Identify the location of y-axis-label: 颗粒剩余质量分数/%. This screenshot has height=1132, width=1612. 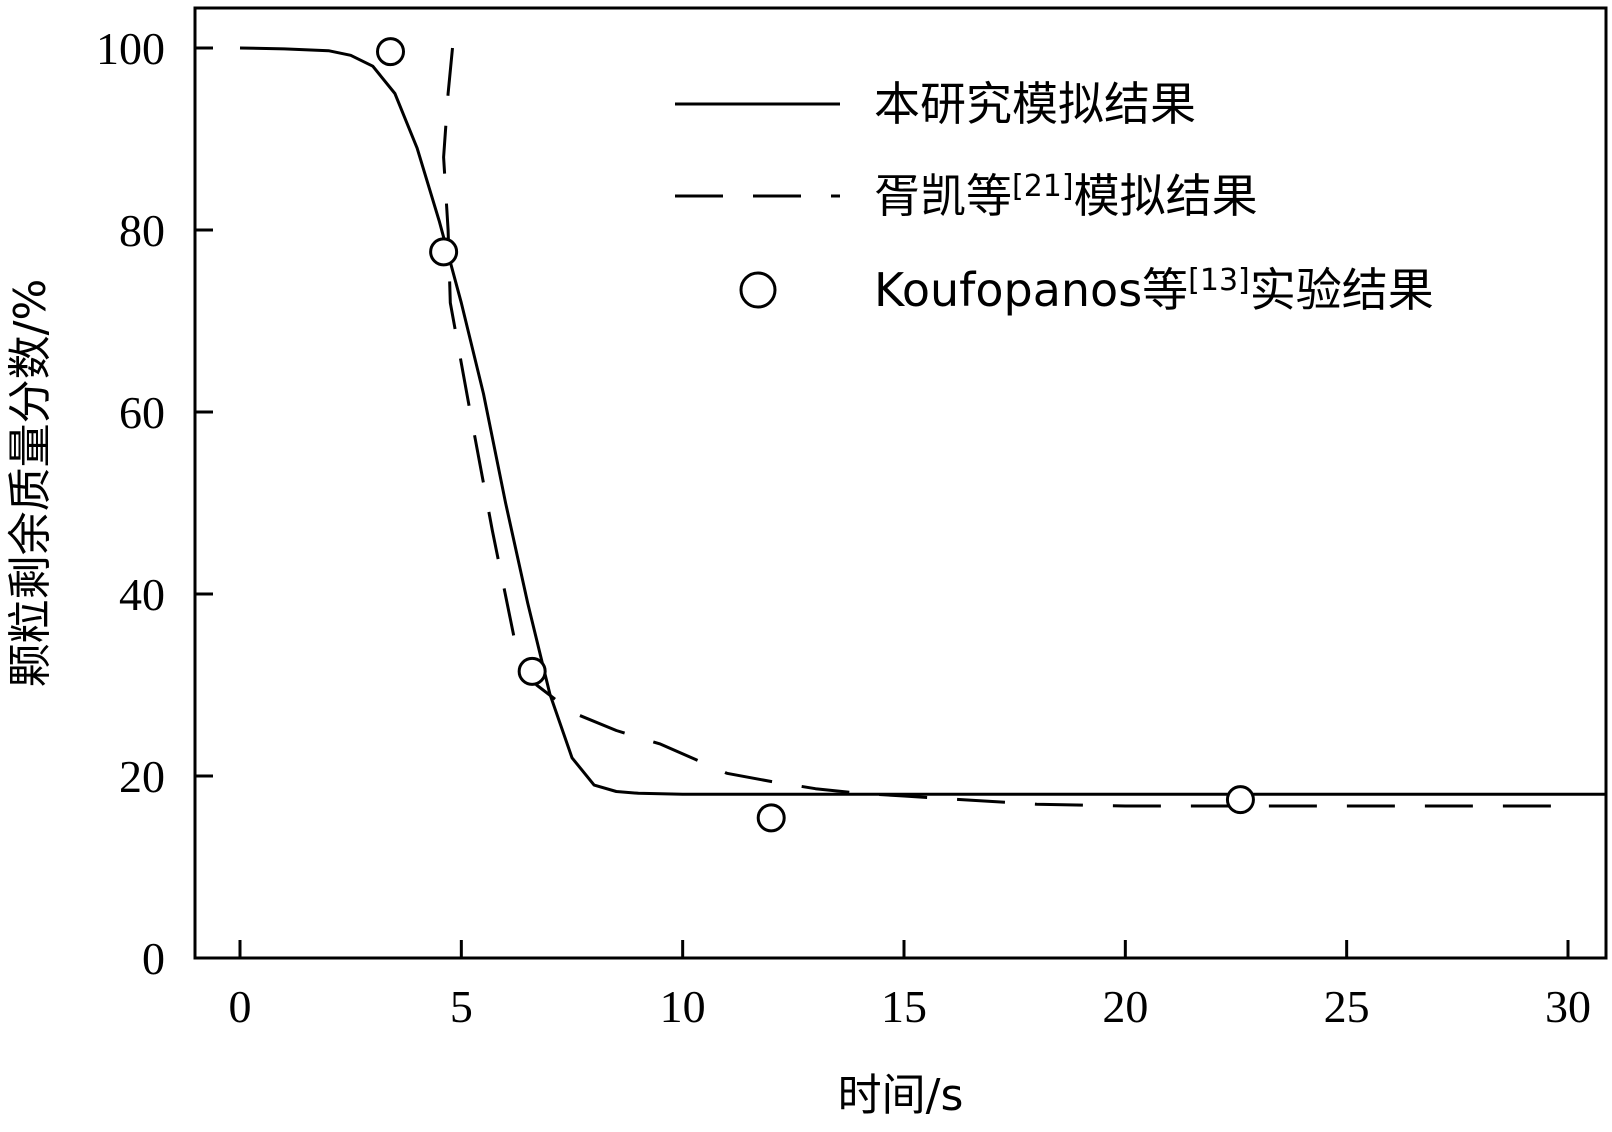
(30, 483).